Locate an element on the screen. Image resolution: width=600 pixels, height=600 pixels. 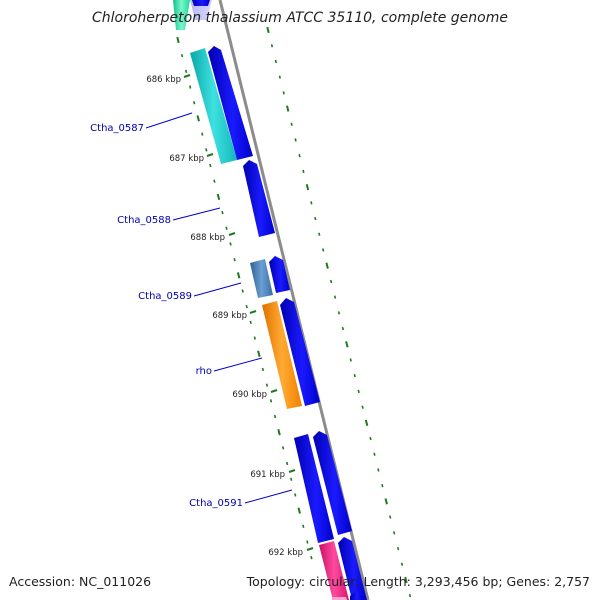
gene-label-rho: rho is located at coordinates (204, 371).